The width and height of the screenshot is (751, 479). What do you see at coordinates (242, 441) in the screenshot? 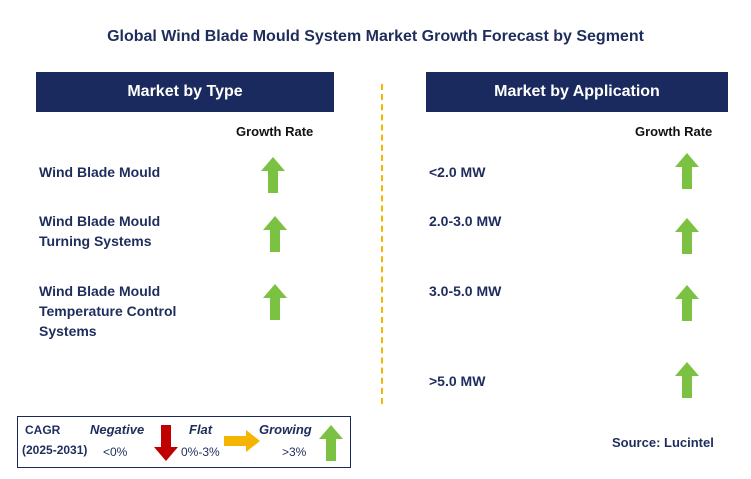
I see `right-arrow-icon` at bounding box center [242, 441].